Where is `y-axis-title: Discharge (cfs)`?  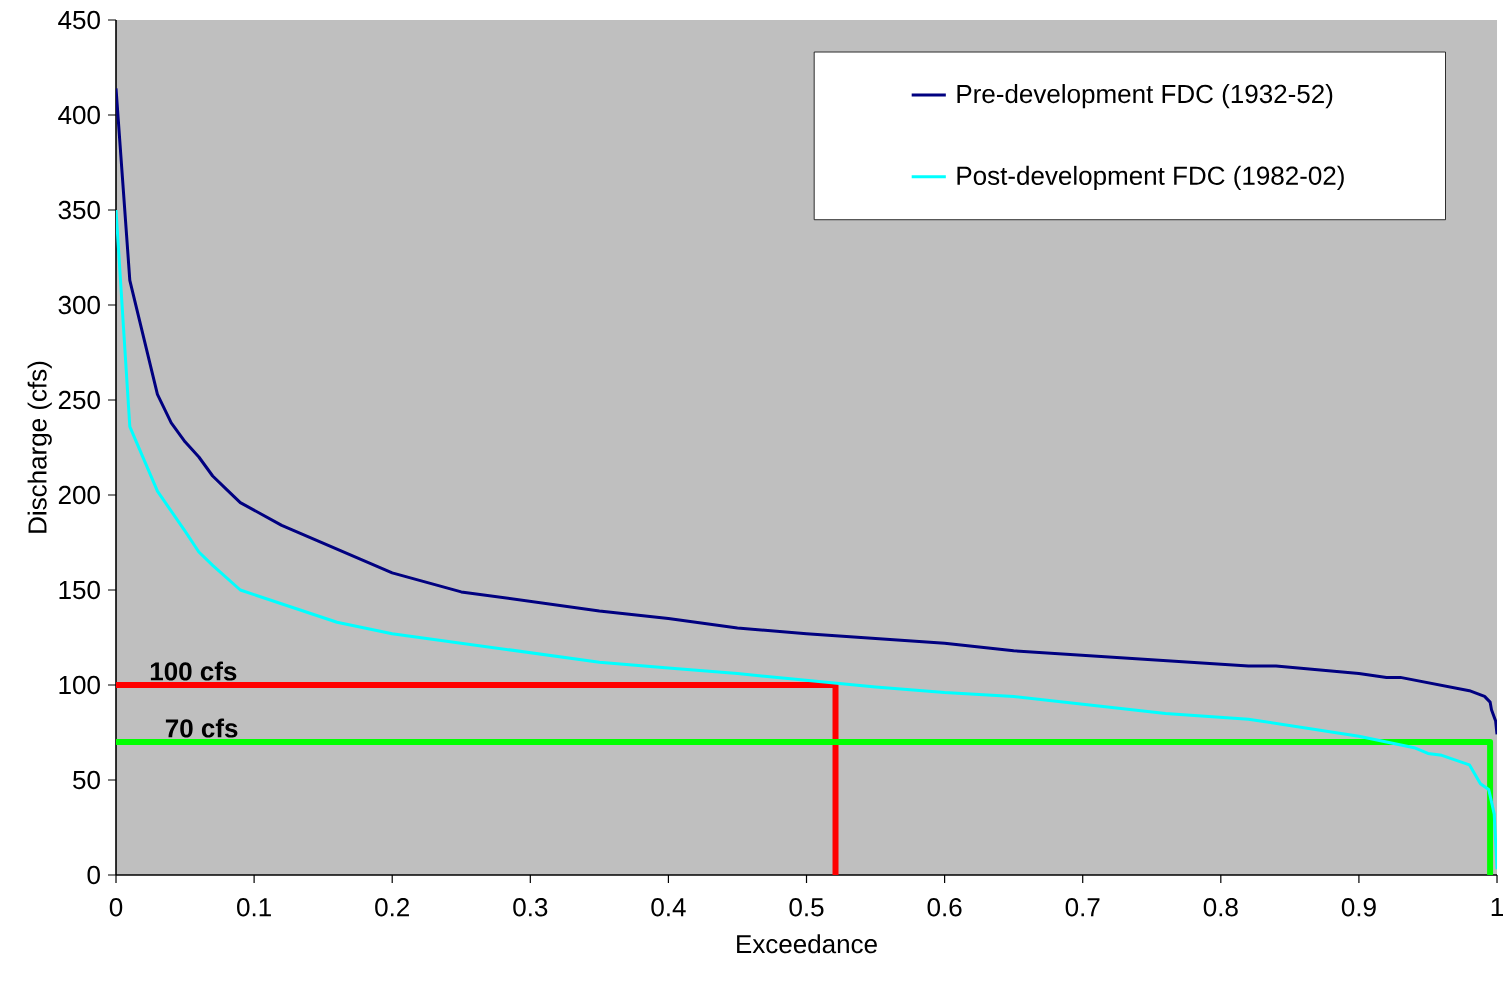 y-axis-title: Discharge (cfs) is located at coordinates (39, 447).